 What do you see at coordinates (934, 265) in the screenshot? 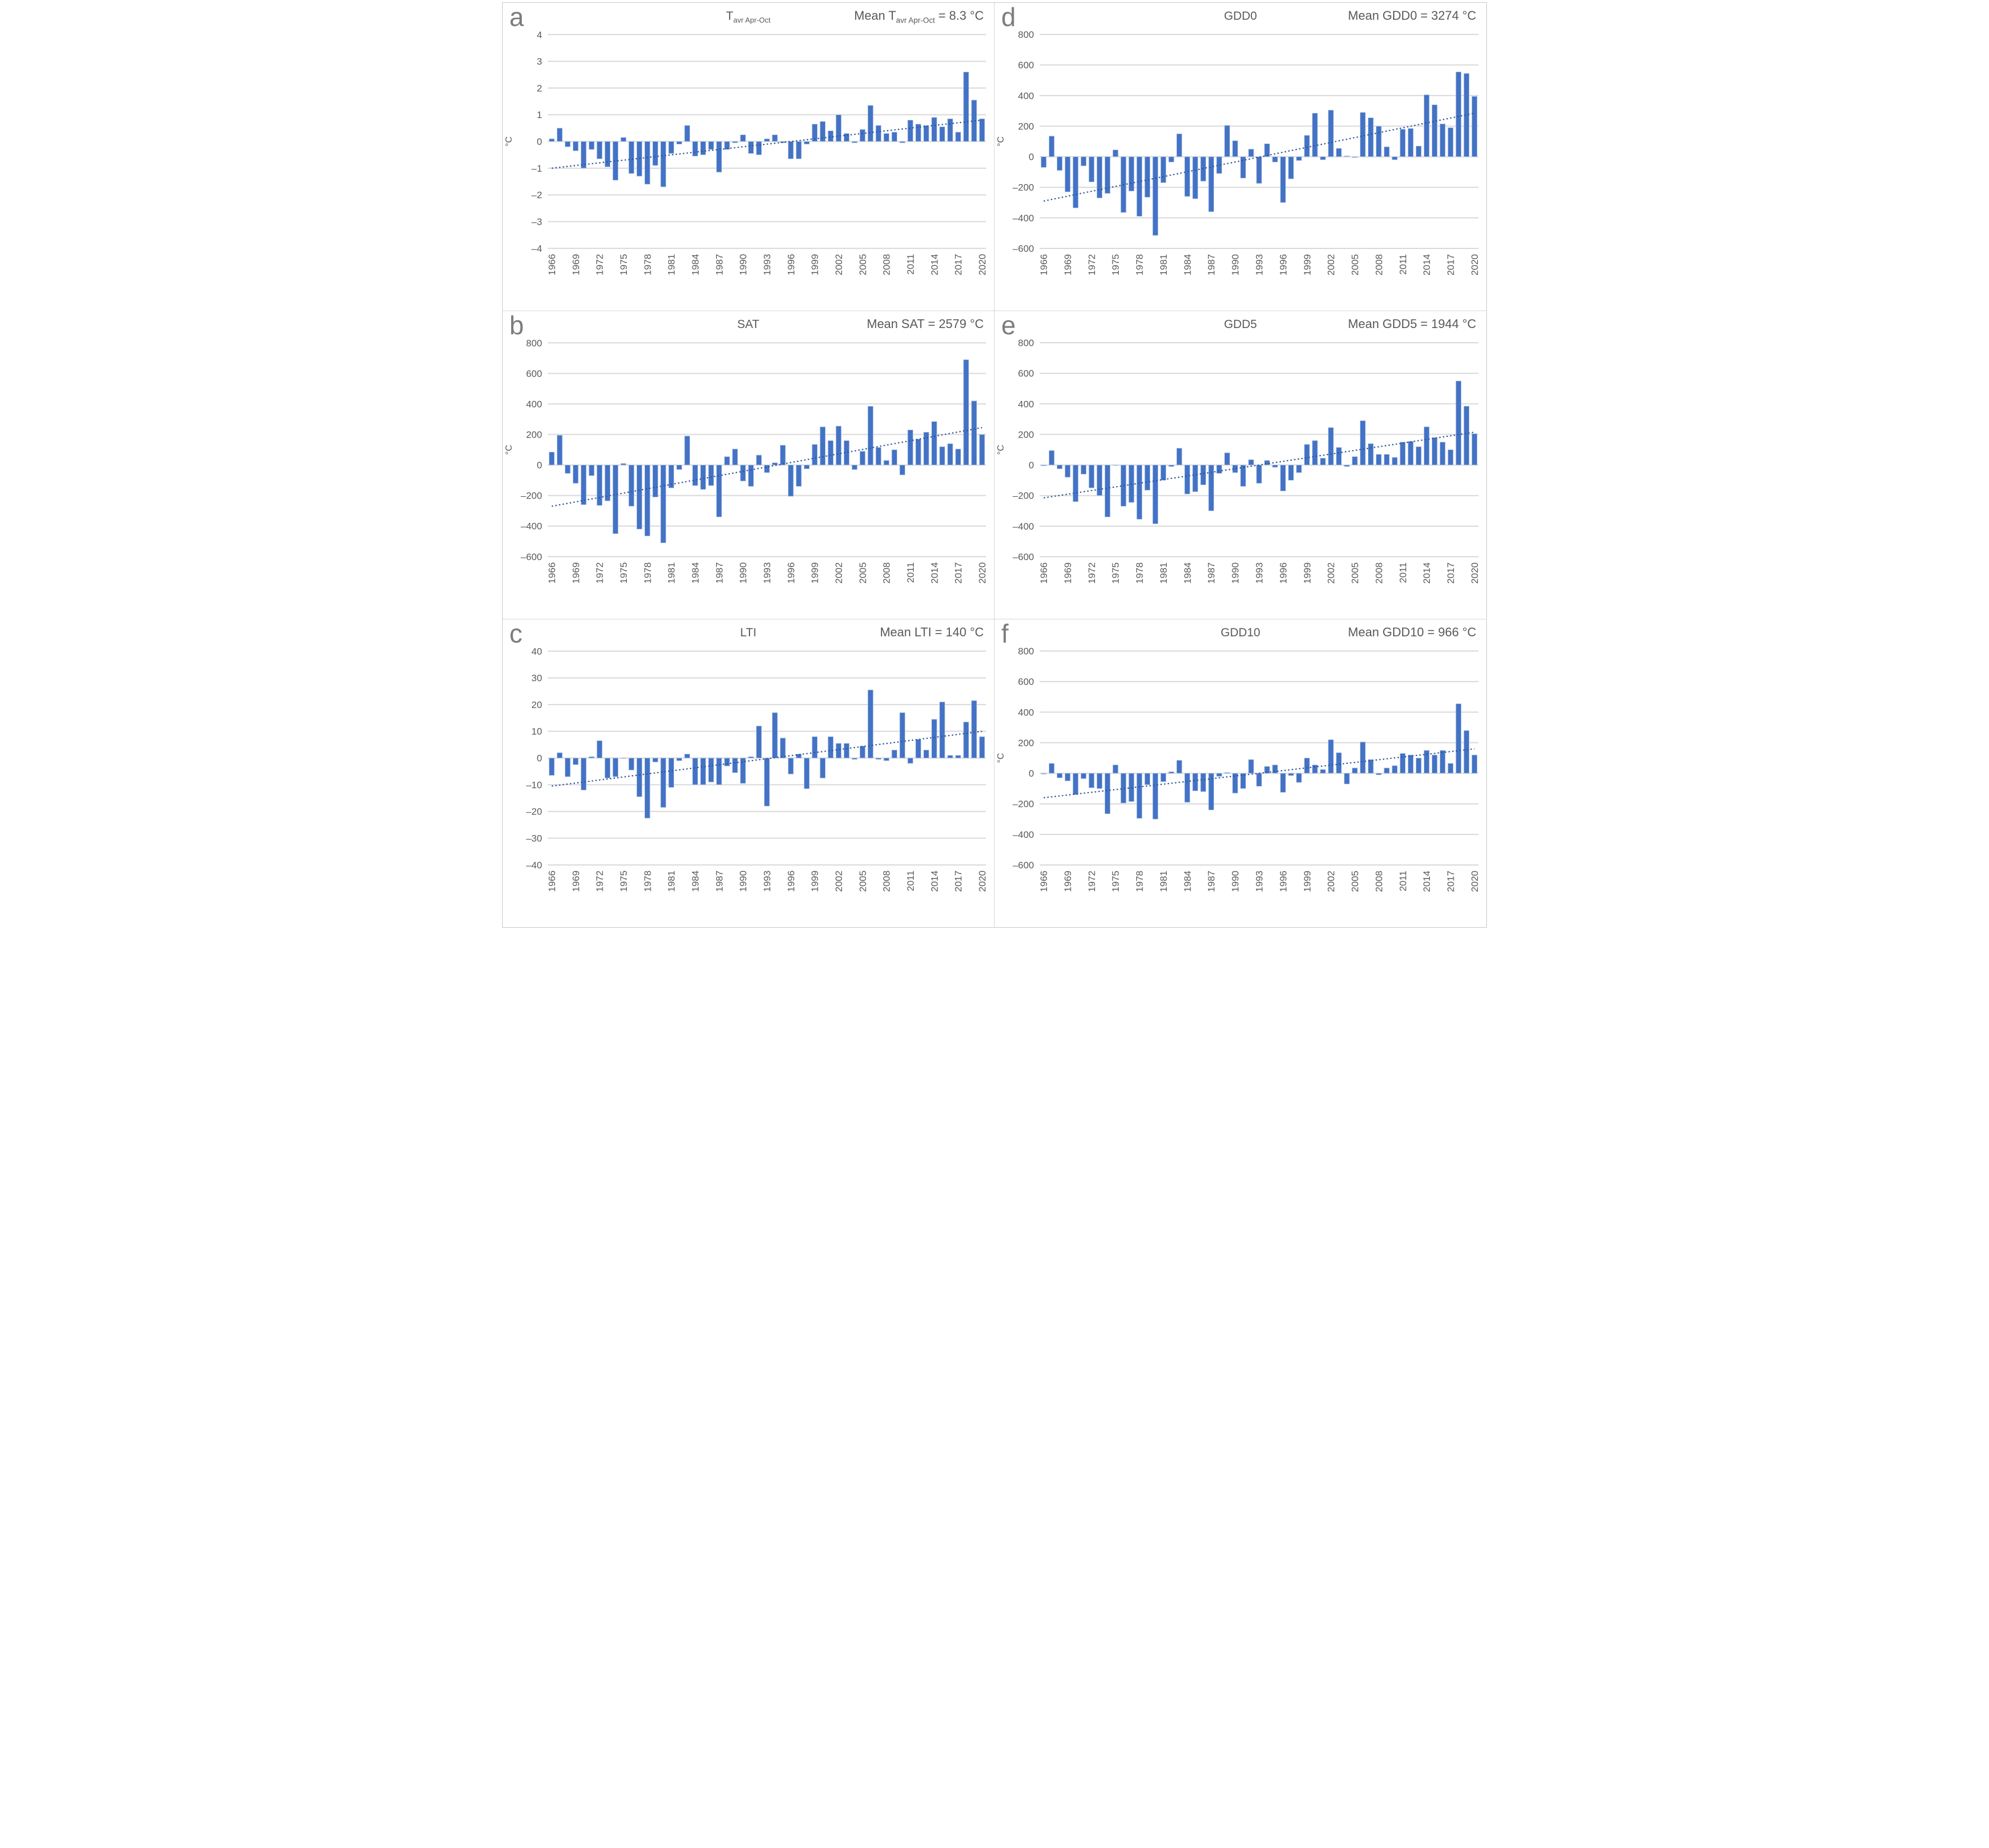
I see `x-tick-label-2014: 2014` at bounding box center [934, 265].